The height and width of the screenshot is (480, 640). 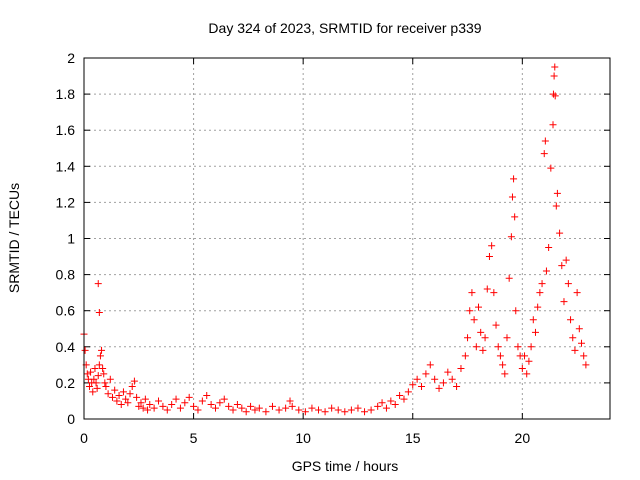 What do you see at coordinates (71, 58) in the screenshot?
I see `y-tick-label: 2` at bounding box center [71, 58].